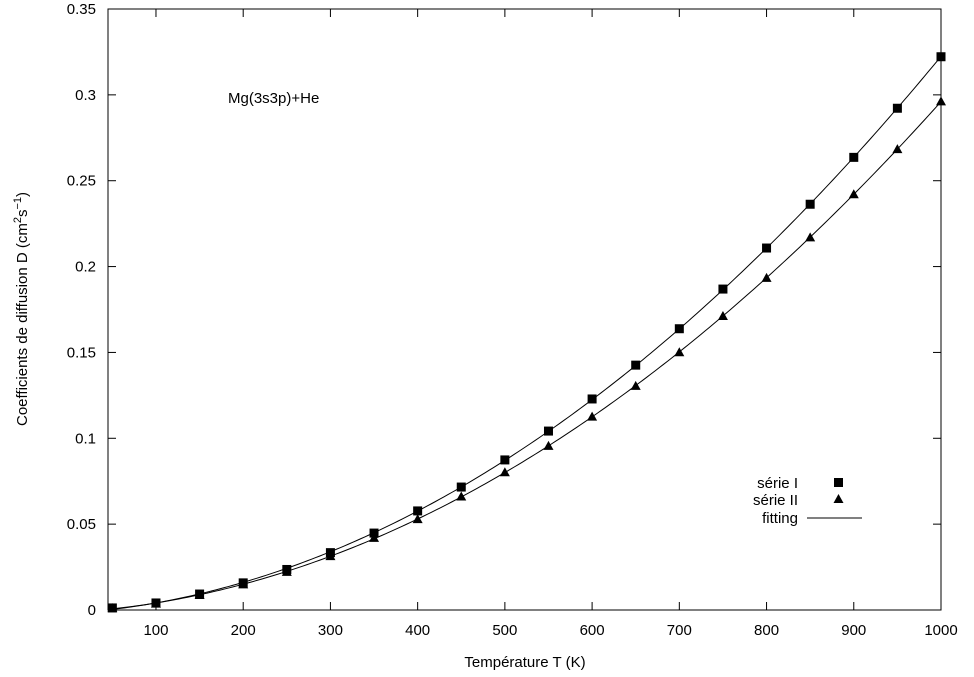 The width and height of the screenshot is (974, 677). What do you see at coordinates (838, 482) in the screenshot?
I see `legend-marker-square` at bounding box center [838, 482].